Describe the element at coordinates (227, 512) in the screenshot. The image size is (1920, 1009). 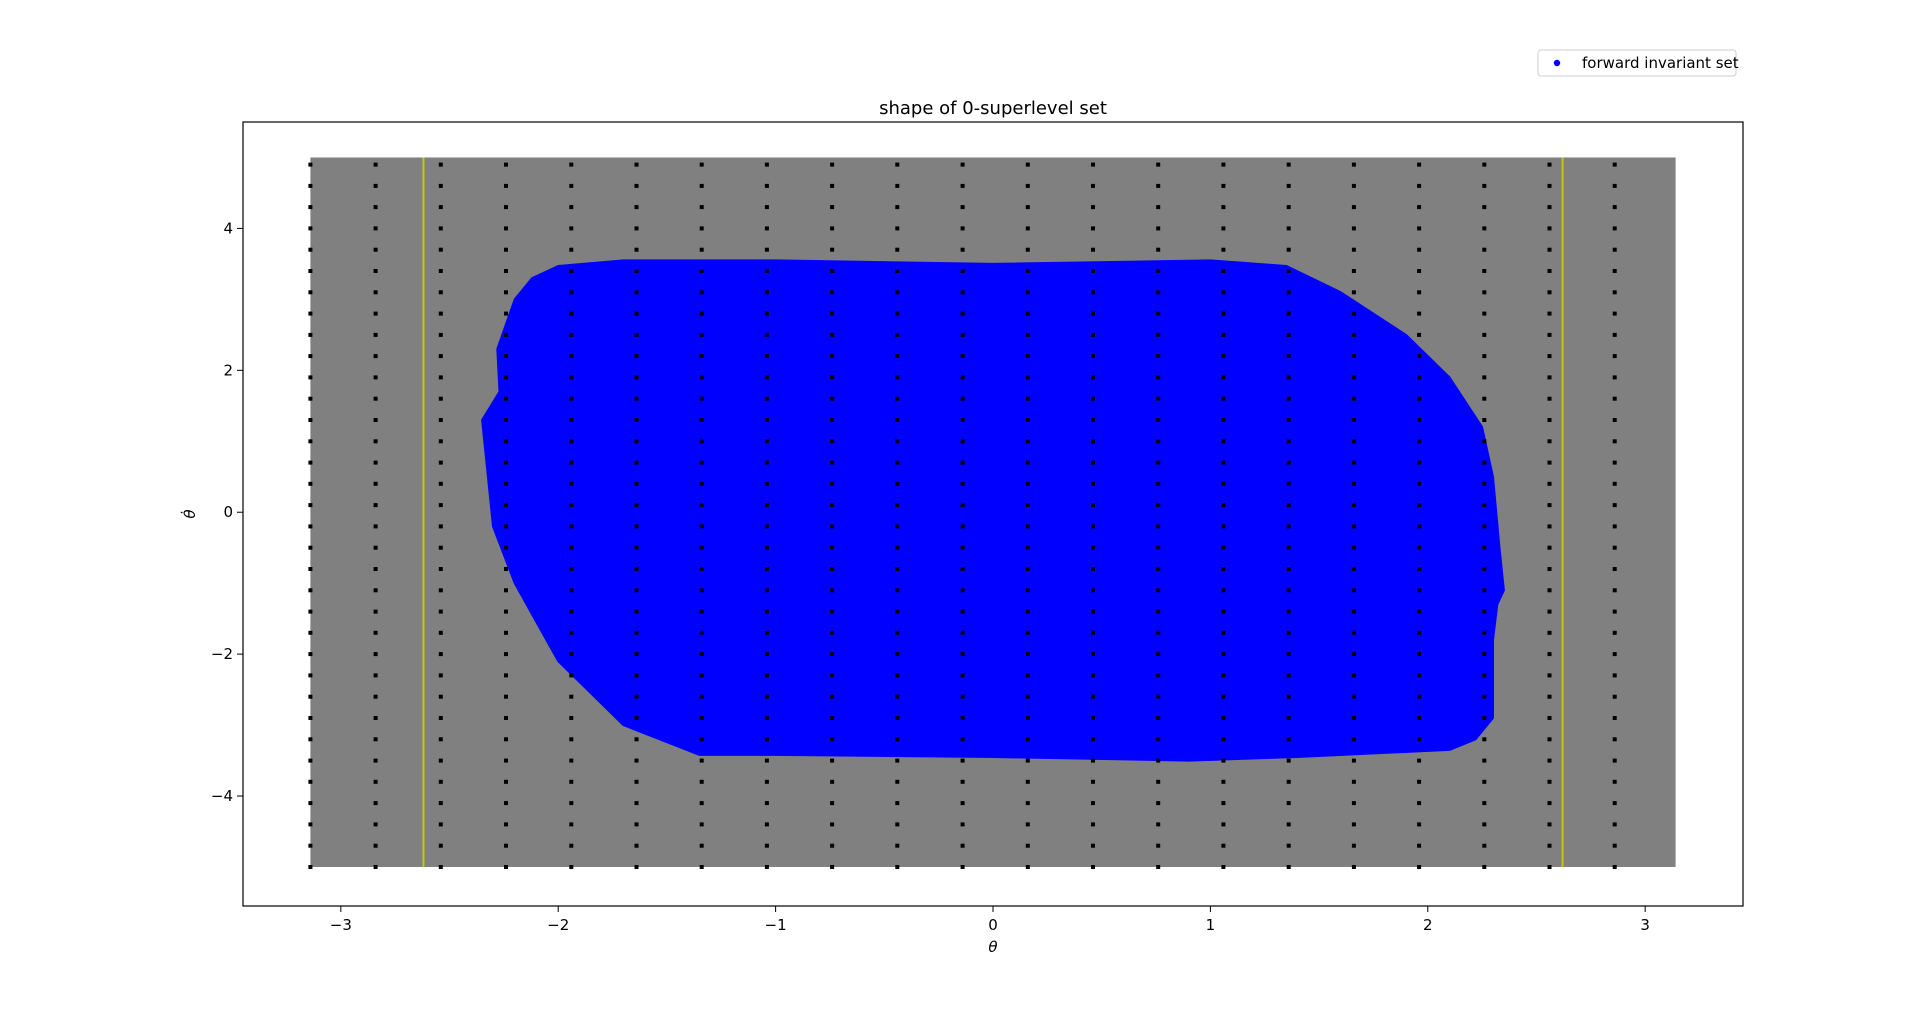
I see `y-axis: −4 −2 0 2 4` at that location.